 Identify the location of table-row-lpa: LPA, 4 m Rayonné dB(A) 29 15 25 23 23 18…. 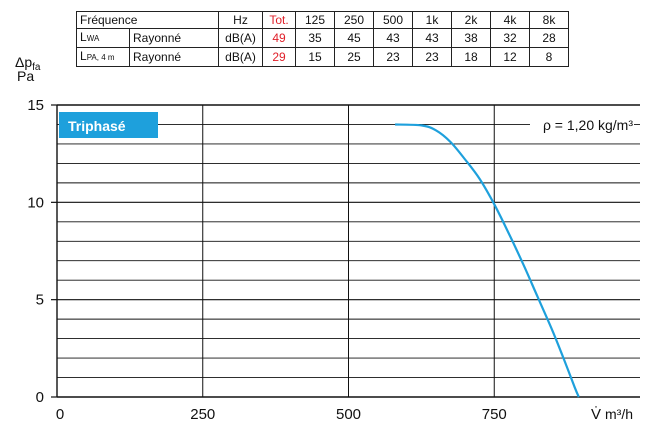
(322, 57).